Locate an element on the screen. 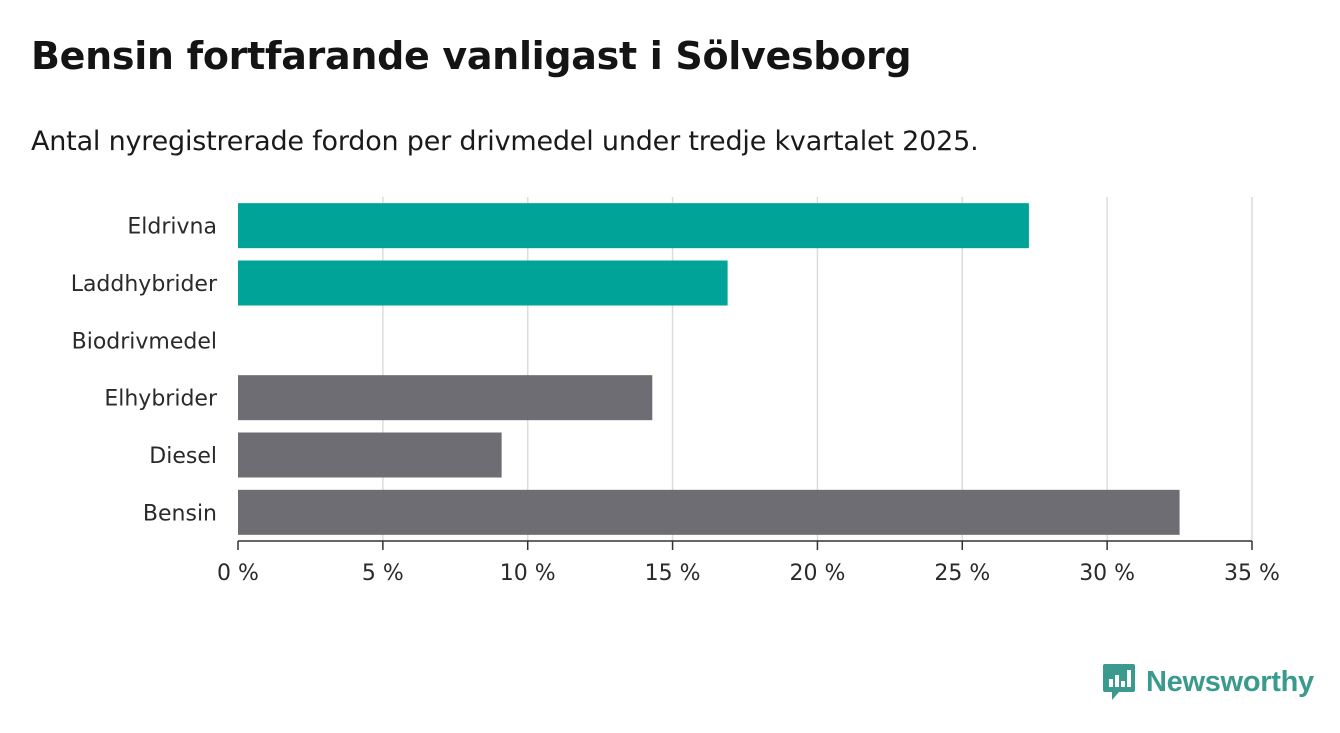 The width and height of the screenshot is (1340, 733). bar-laddhybrider is located at coordinates (483, 283).